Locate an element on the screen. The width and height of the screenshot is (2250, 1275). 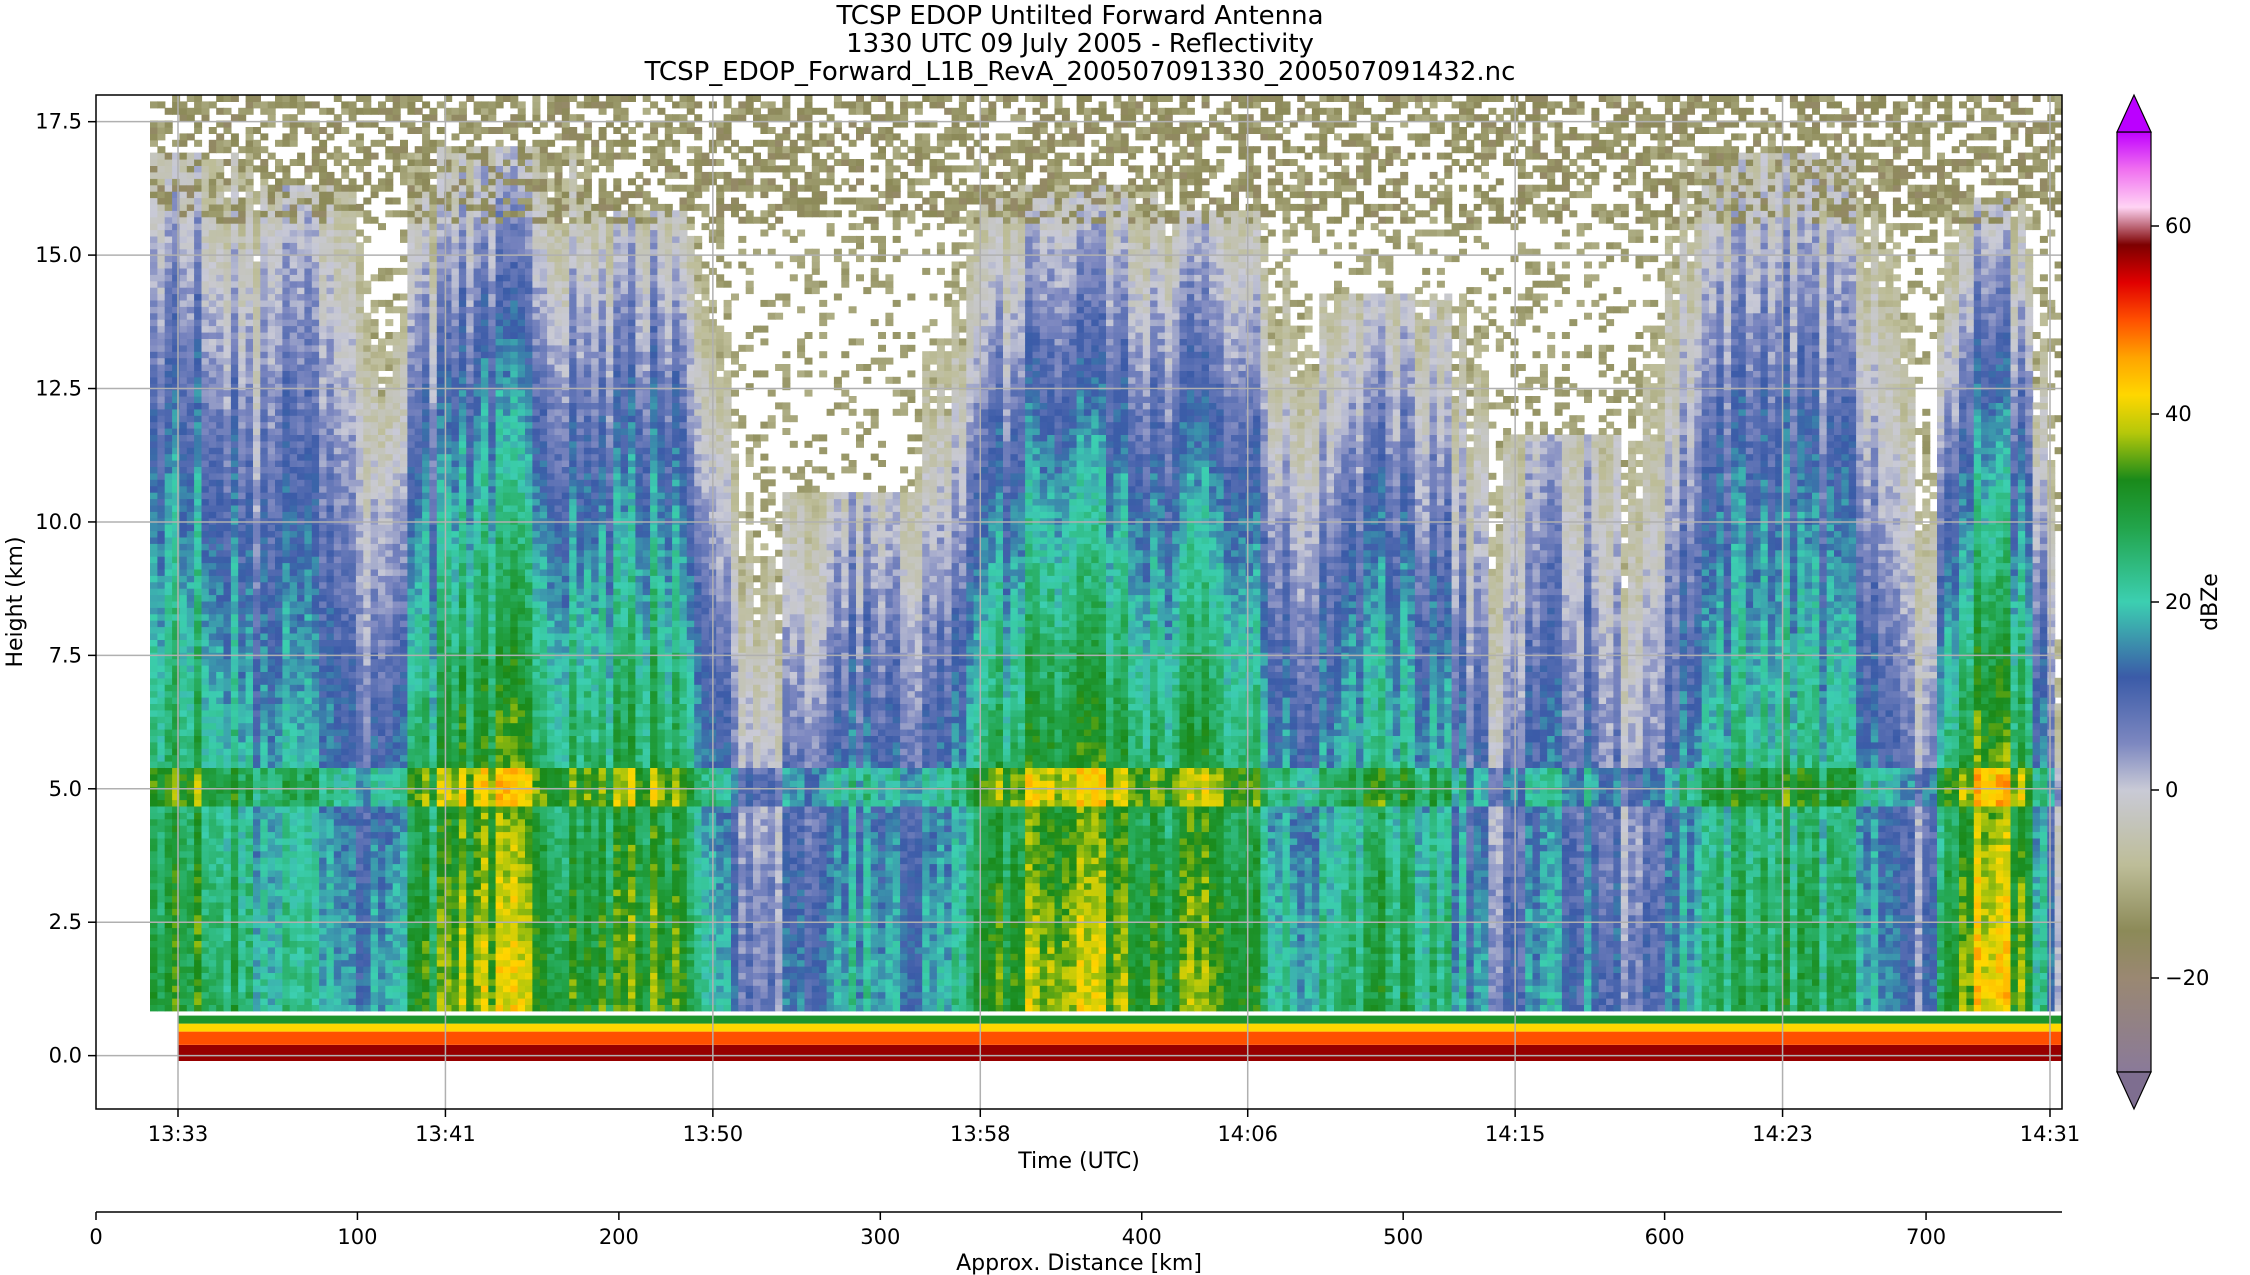
colorbar-tick-label: 60 is located at coordinates (2178, 226).